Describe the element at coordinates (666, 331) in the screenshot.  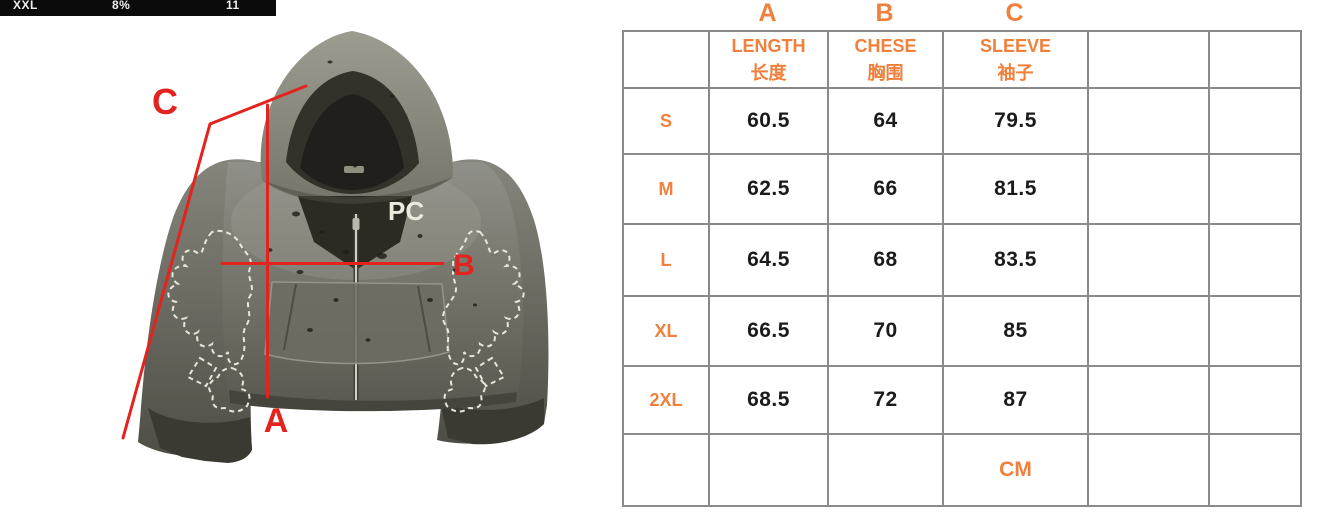
I see `size-label: XL` at that location.